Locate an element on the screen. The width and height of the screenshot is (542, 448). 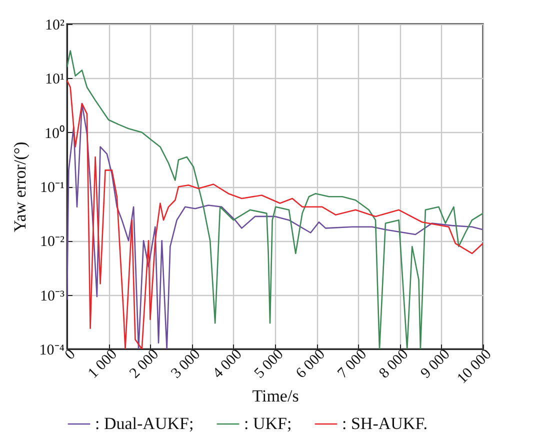
y-tick-label: 10⁻¹ is located at coordinates (52, 188).